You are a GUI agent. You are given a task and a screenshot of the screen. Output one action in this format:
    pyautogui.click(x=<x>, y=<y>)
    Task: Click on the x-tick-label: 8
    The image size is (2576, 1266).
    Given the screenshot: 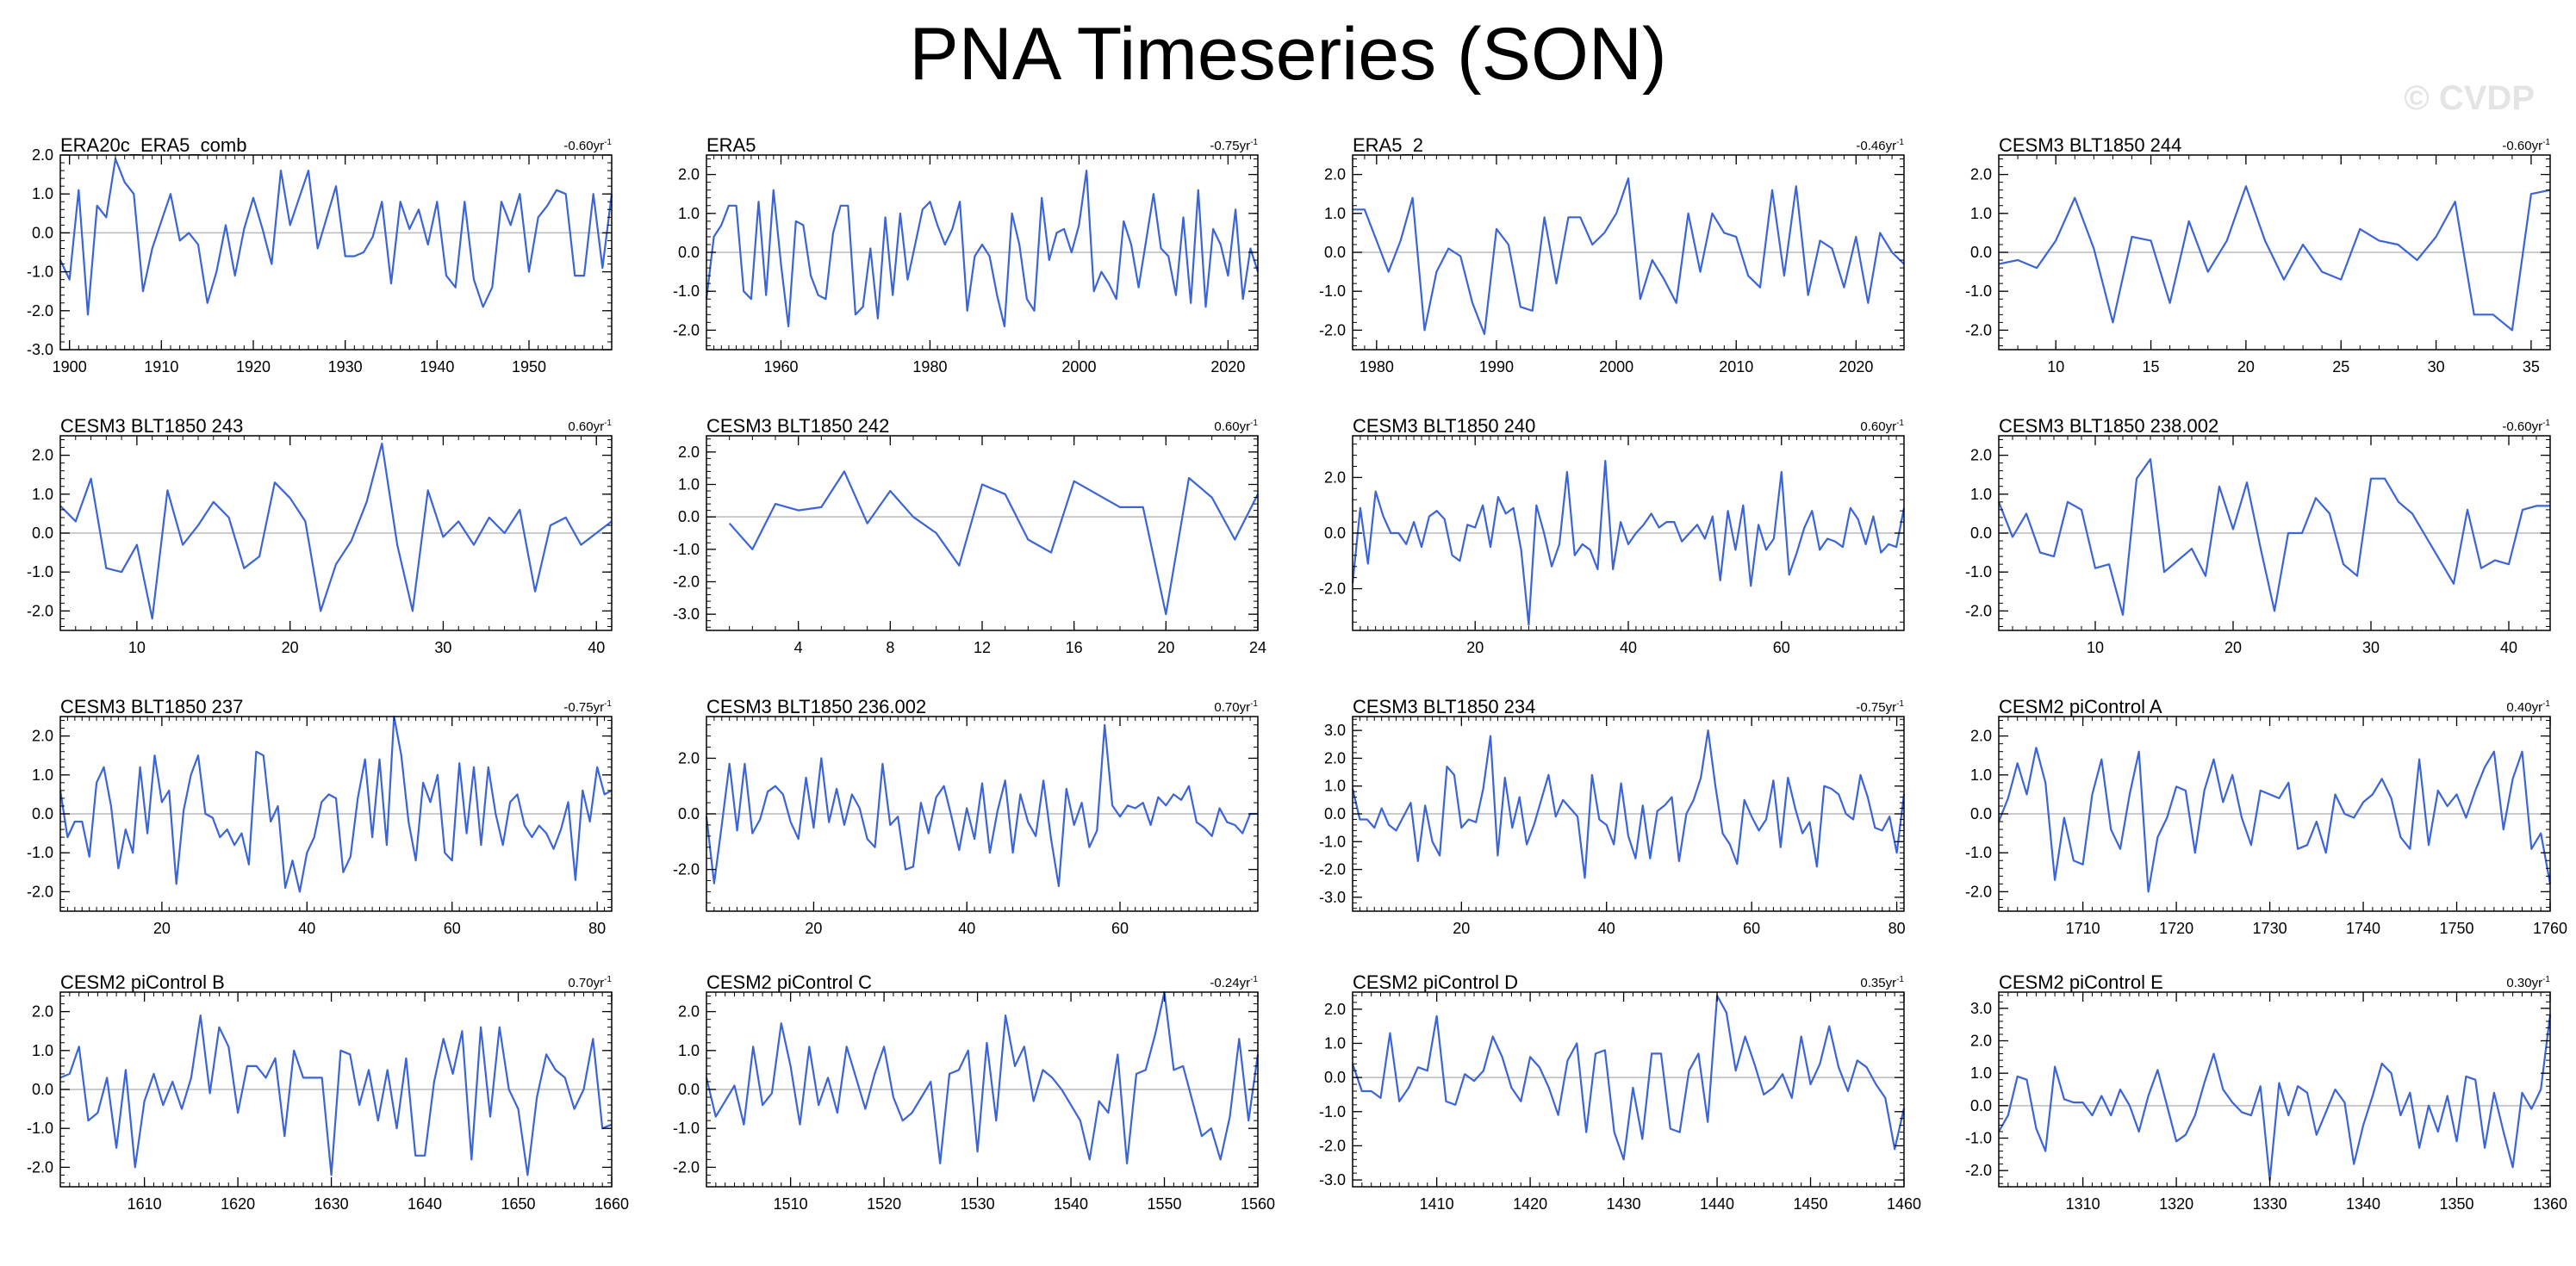 What is the action you would take?
    pyautogui.click(x=890, y=648)
    